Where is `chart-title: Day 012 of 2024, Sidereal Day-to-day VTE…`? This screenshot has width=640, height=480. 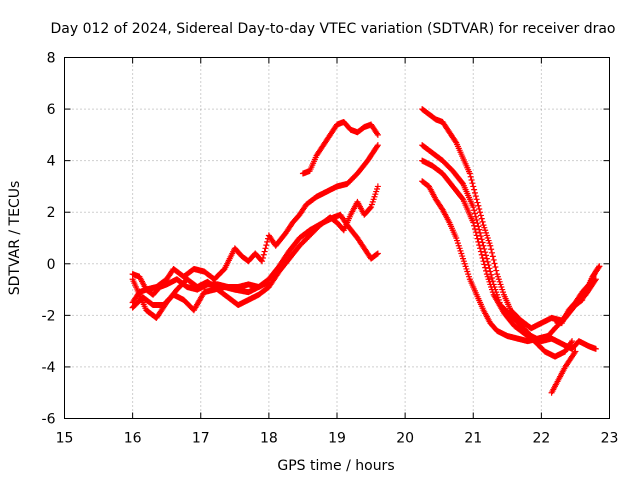
chart-title: Day 012 of 2024, Sidereal Day-to-day VTE… is located at coordinates (332, 29).